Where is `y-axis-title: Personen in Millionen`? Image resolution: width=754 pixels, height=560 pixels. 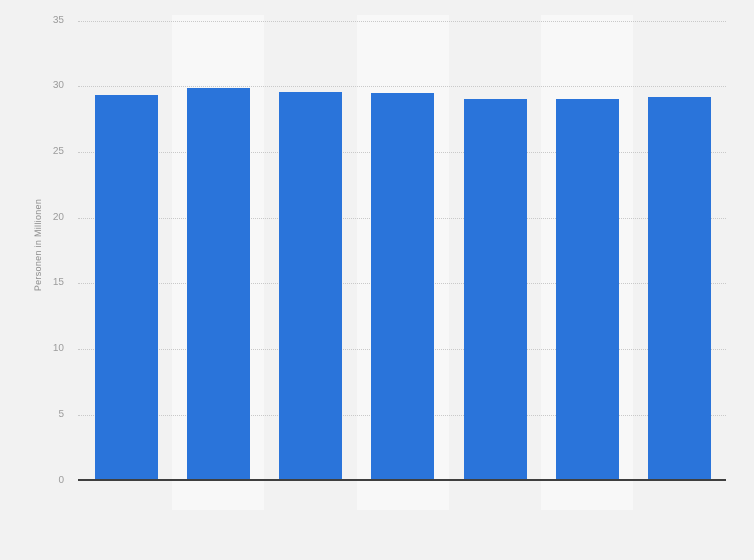 y-axis-title: Personen in Millionen is located at coordinates (38, 245).